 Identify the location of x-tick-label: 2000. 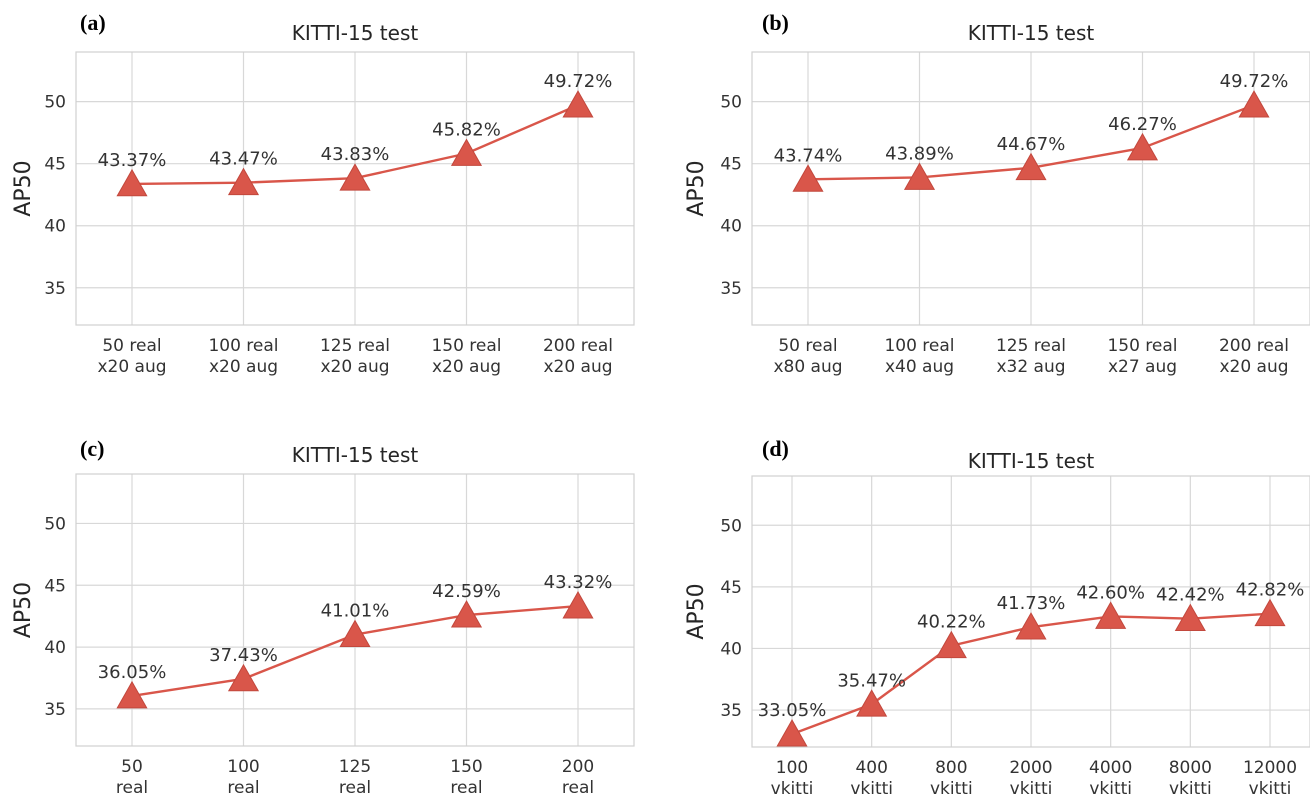
(1030, 768).